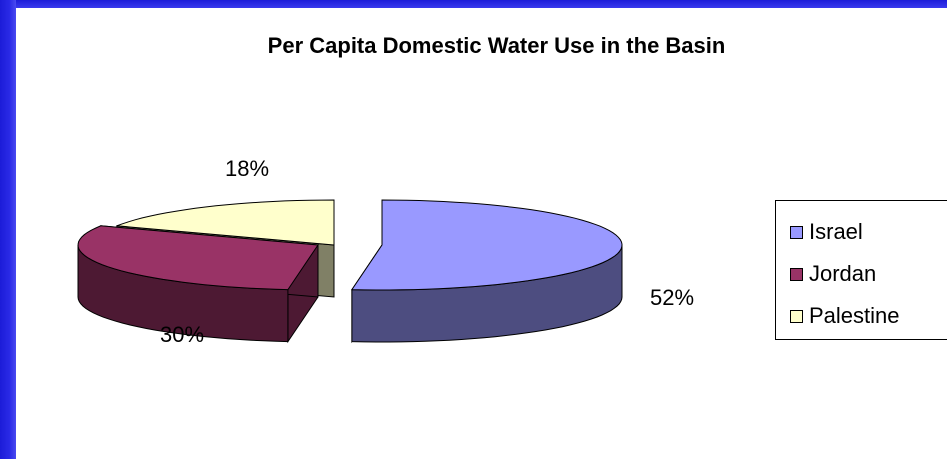 The image size is (947, 459). I want to click on legend-item-palestine: Palestine, so click(845, 316).